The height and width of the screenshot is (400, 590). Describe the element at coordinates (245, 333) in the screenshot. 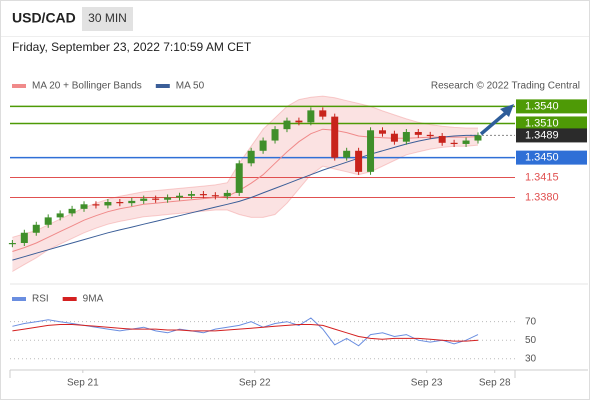

I see `rsi-line` at that location.